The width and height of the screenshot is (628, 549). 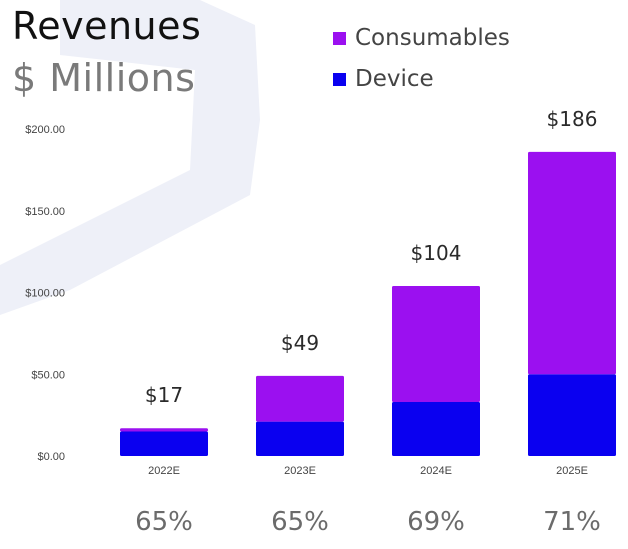 What do you see at coordinates (572, 119) in the screenshot?
I see `bar-total-label: $186` at bounding box center [572, 119].